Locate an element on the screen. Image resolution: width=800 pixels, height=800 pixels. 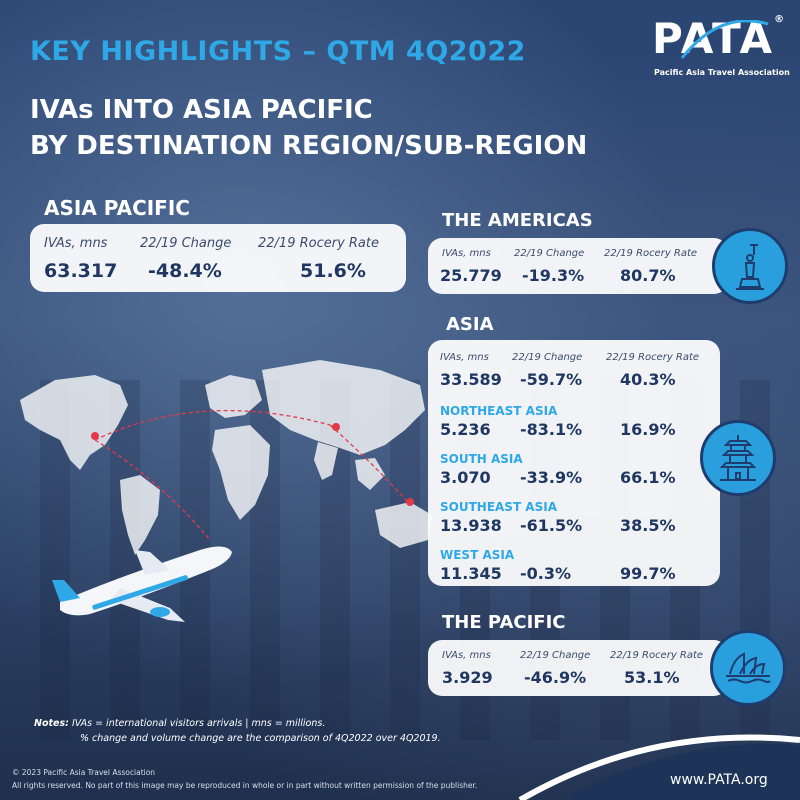
sydney-opera-house-badge is located at coordinates (748, 668).